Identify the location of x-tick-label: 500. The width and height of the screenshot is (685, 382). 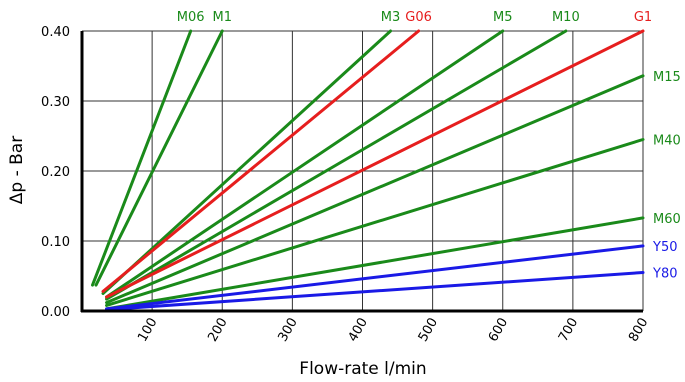
(428, 330).